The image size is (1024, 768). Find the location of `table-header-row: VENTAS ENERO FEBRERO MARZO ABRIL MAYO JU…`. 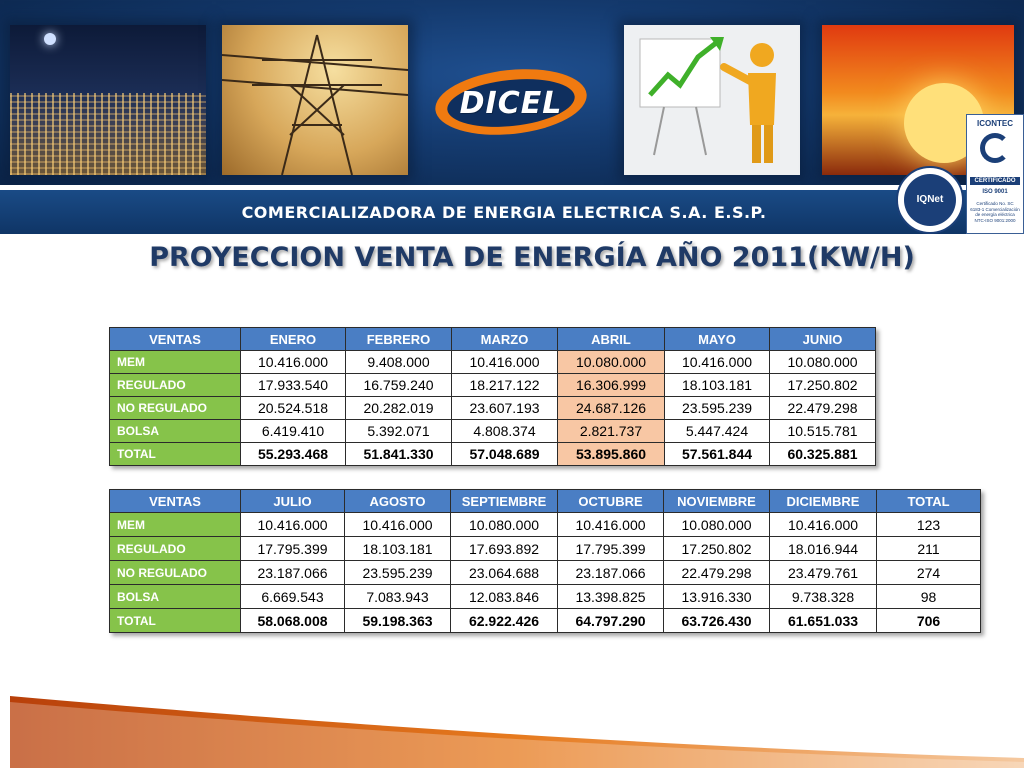

table-header-row: VENTAS ENERO FEBRERO MARZO ABRIL MAYO JU… is located at coordinates (492, 339).